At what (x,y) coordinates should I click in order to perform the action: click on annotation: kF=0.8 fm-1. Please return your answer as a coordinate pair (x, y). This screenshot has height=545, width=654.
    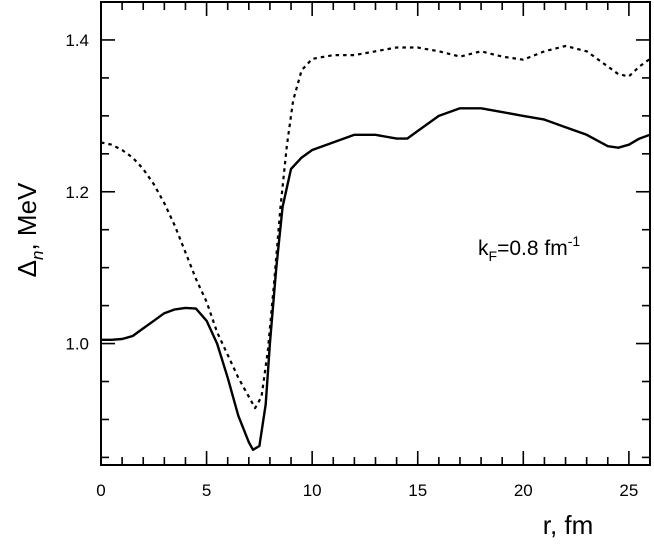
    Looking at the image, I should click on (529, 248).